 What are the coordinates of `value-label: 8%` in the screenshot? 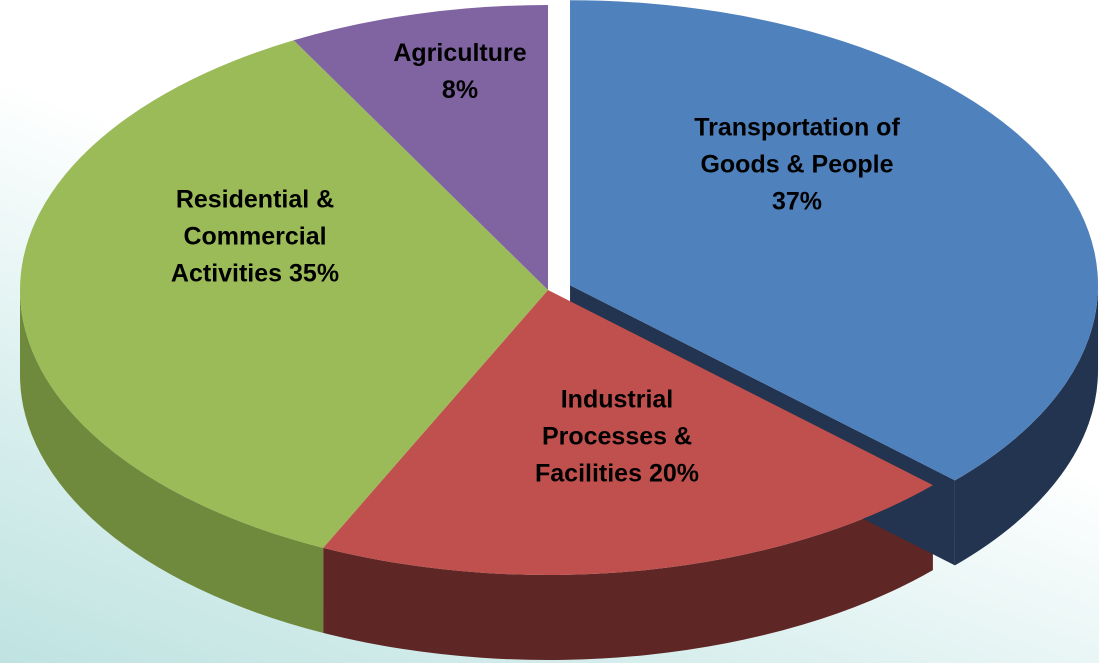 It's located at (460, 90).